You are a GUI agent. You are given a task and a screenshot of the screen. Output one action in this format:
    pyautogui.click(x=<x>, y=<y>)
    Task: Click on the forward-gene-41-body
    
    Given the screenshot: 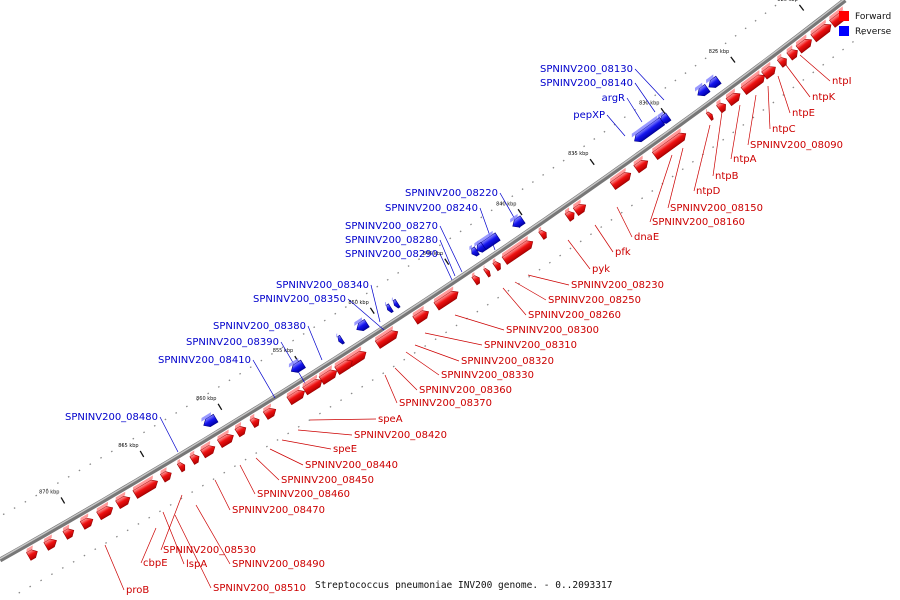 What is the action you would take?
    pyautogui.click(x=68, y=534)
    